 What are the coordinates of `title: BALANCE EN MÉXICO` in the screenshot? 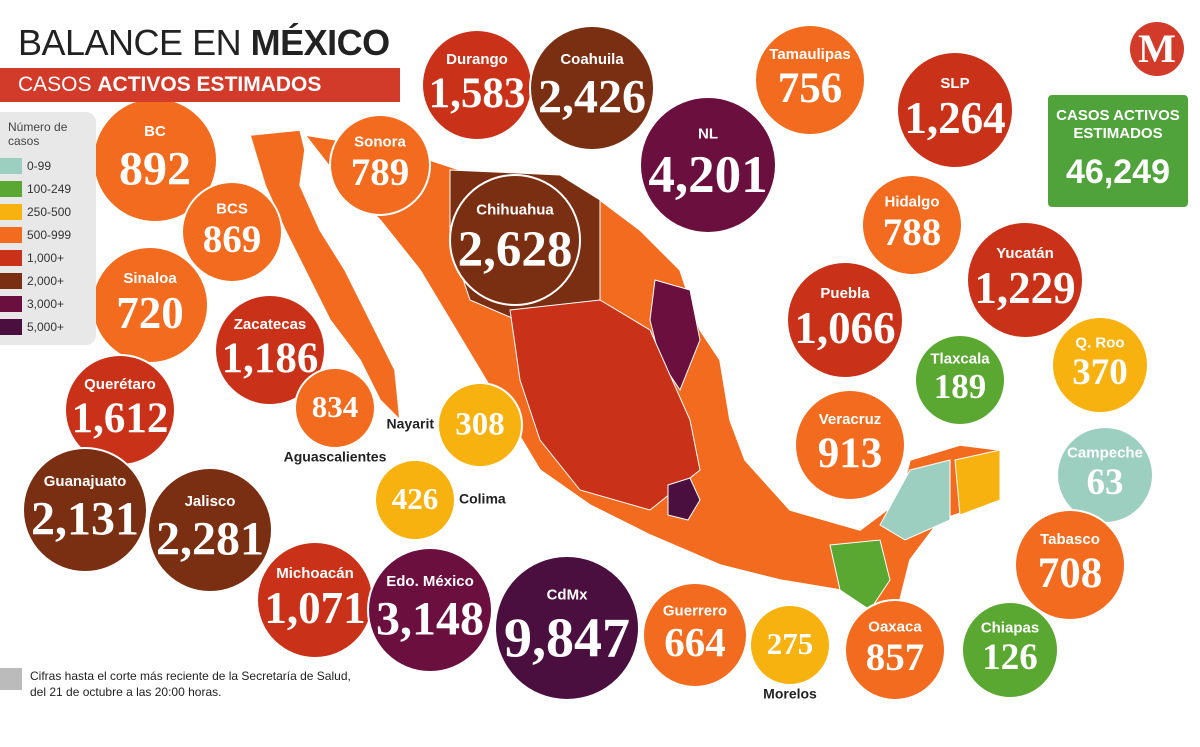 It's located at (204, 43).